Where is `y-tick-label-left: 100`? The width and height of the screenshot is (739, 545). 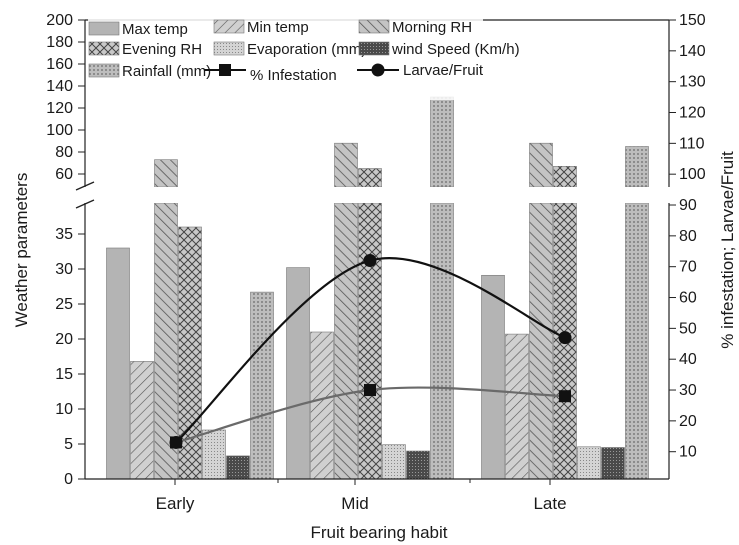
y-tick-label-left: 100 is located at coordinates (59, 130).